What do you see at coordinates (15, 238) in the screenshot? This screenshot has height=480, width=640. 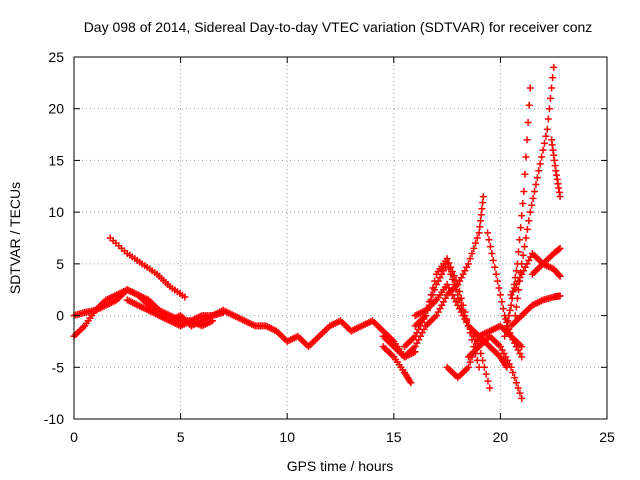 I see `y-axis-title: SDTVAR / TECUs` at bounding box center [15, 238].